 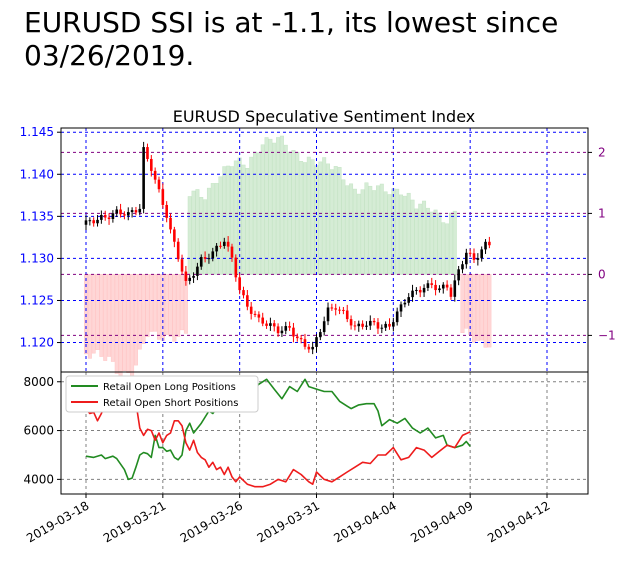 What do you see at coordinates (602, 152) in the screenshot?
I see `ssi-tick-label: 2` at bounding box center [602, 152].